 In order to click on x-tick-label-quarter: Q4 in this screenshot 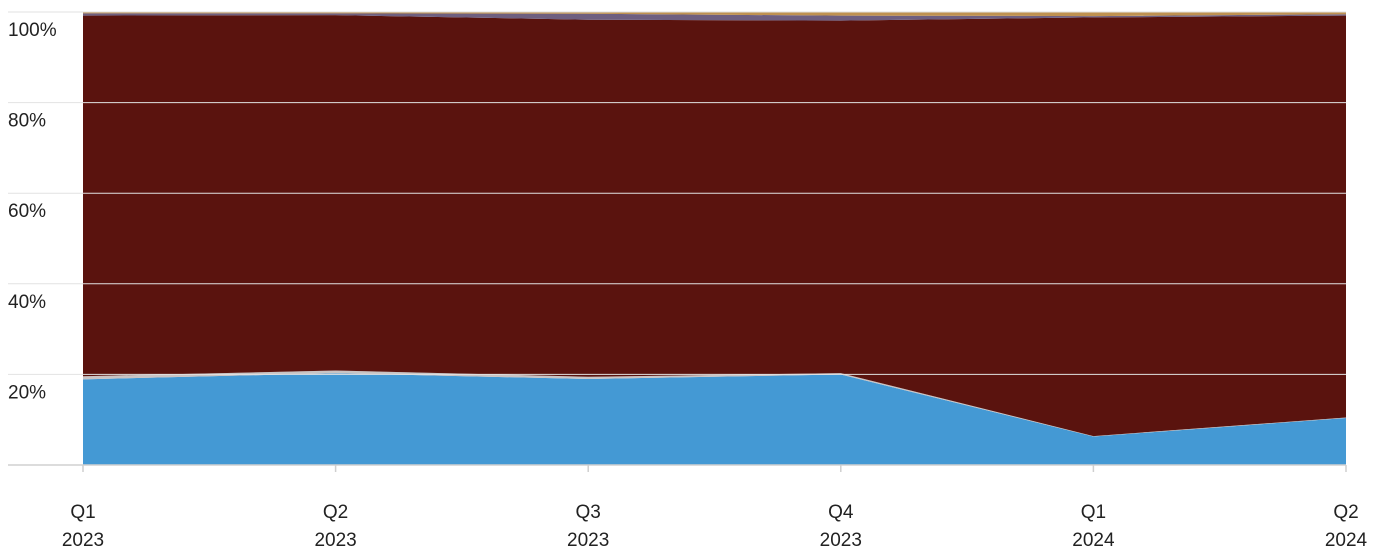, I will do `click(841, 512)`.